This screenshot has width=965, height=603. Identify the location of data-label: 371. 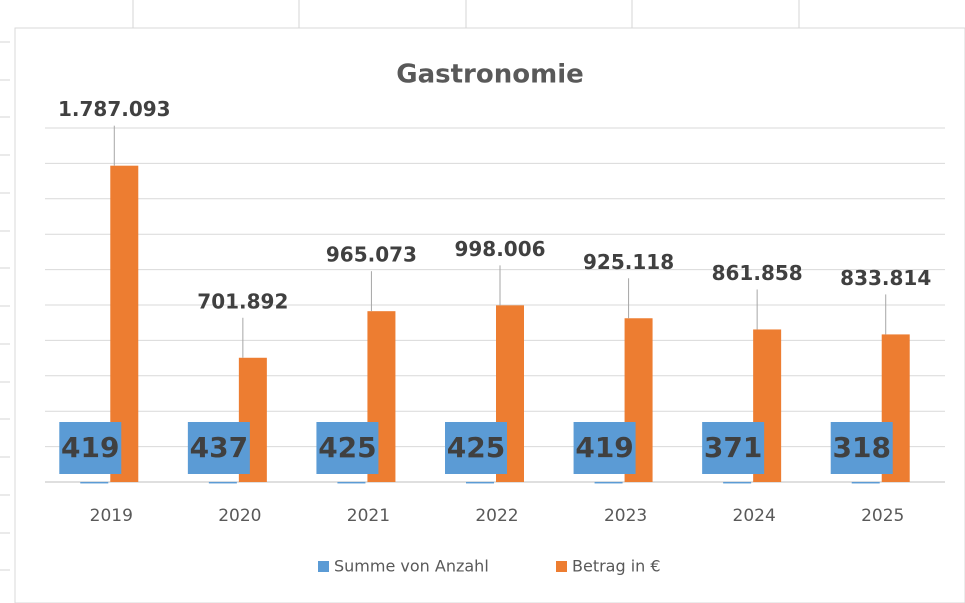
(733, 447).